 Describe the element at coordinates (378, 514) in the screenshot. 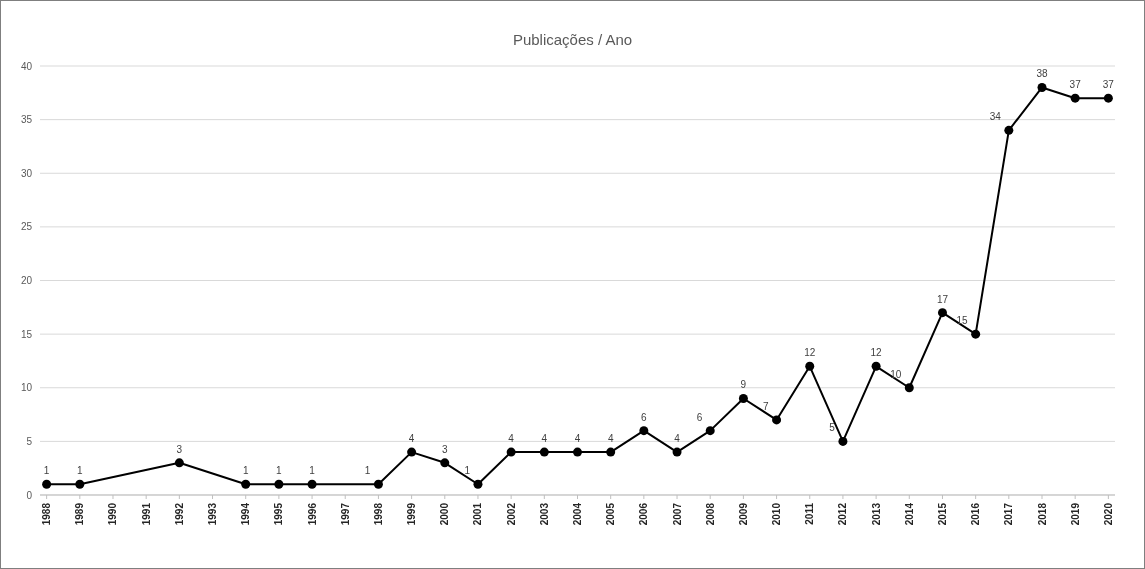

I see `x-tick-label: 1998` at that location.